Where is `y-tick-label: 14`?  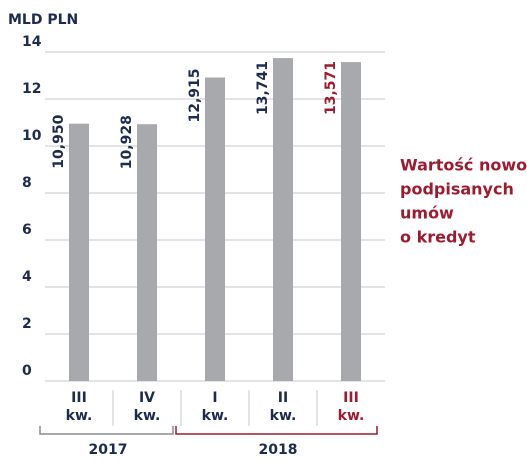
y-tick-label: 14 is located at coordinates (32, 42).